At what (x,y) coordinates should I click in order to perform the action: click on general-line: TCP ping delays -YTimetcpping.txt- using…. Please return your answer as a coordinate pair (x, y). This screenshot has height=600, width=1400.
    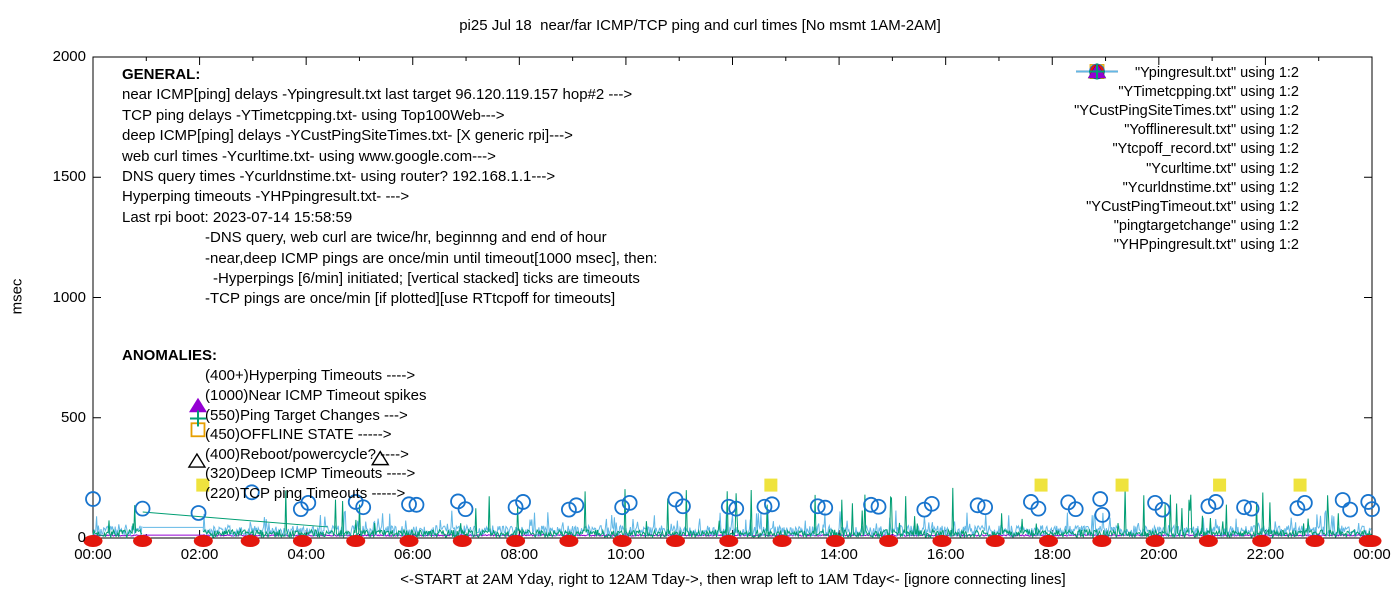
    Looking at the image, I should click on (313, 115).